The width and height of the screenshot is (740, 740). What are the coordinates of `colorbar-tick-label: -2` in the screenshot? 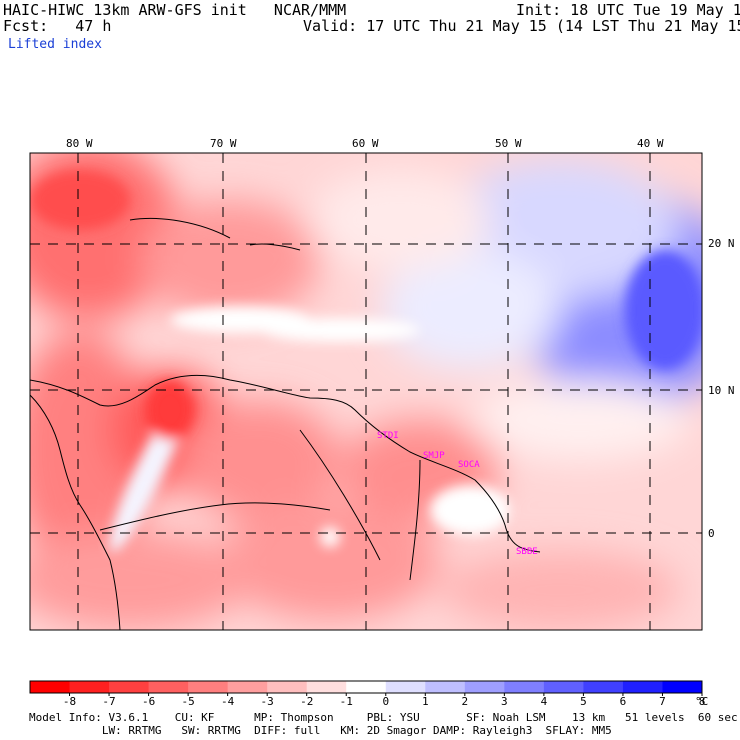 It's located at (307, 701).